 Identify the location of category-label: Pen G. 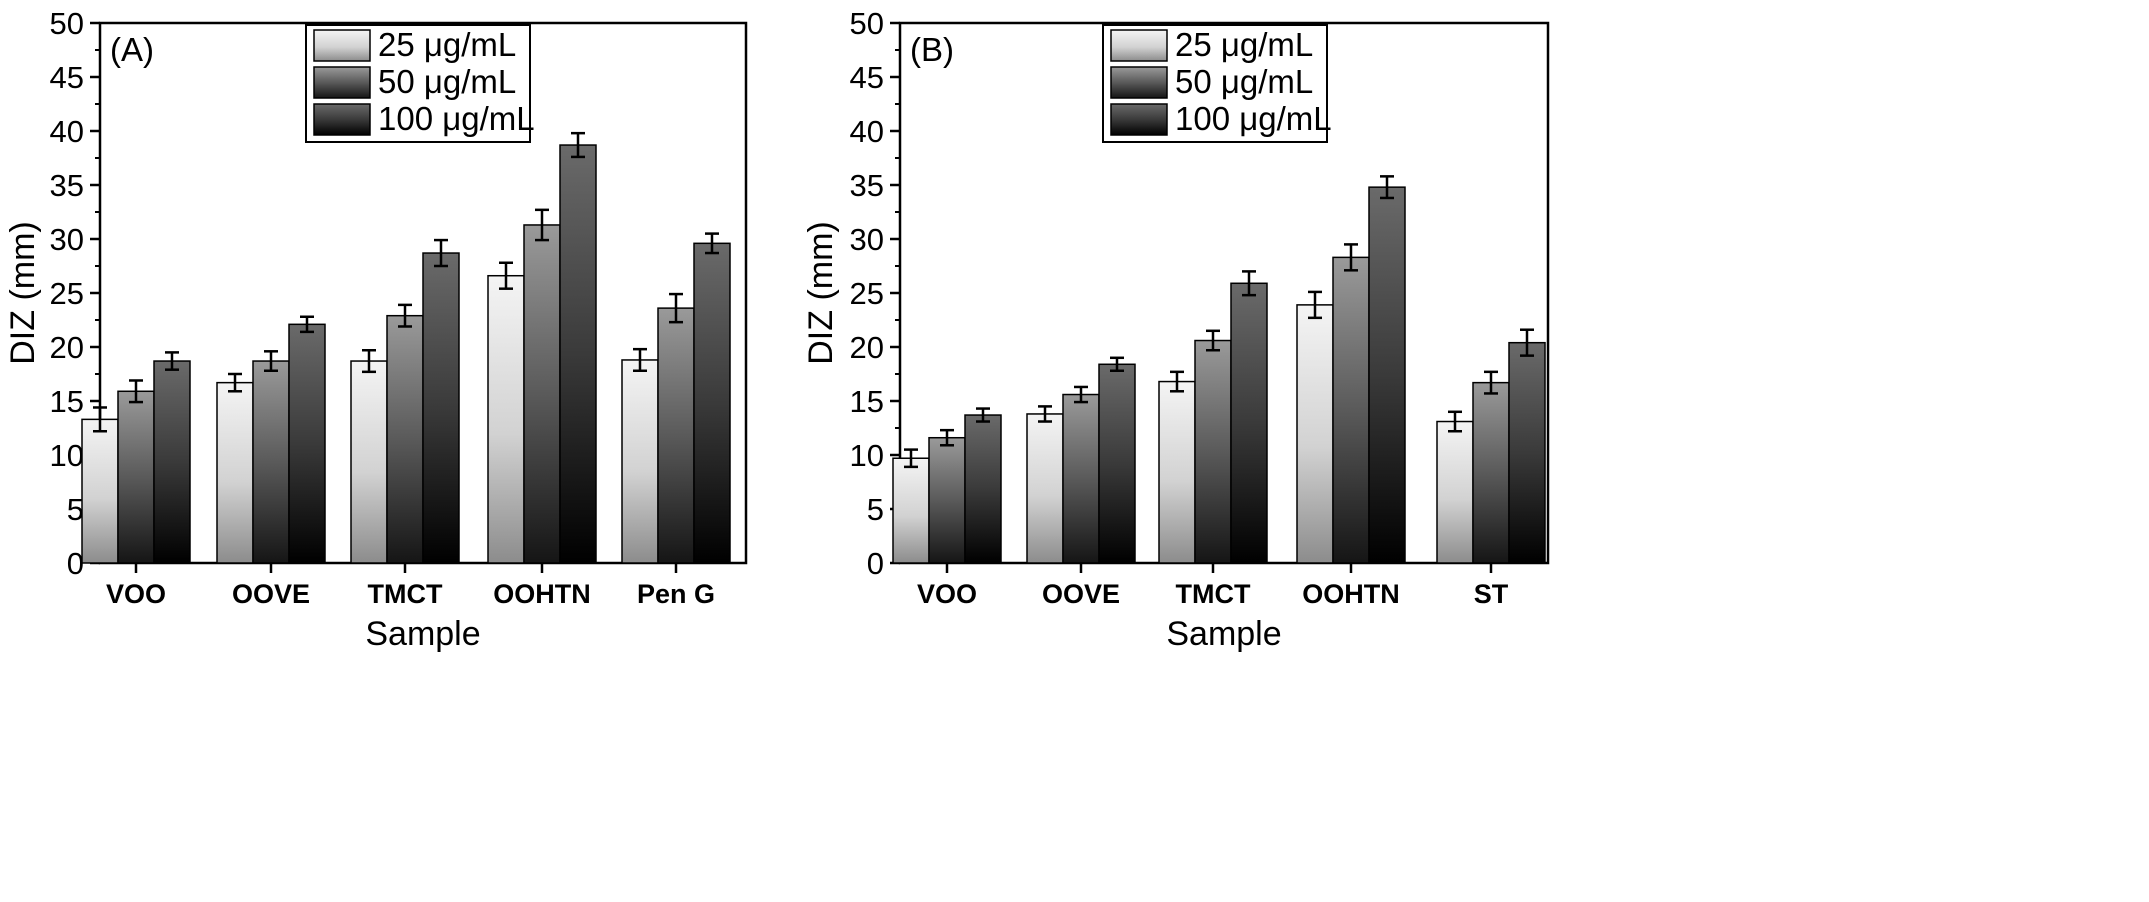
(676, 594).